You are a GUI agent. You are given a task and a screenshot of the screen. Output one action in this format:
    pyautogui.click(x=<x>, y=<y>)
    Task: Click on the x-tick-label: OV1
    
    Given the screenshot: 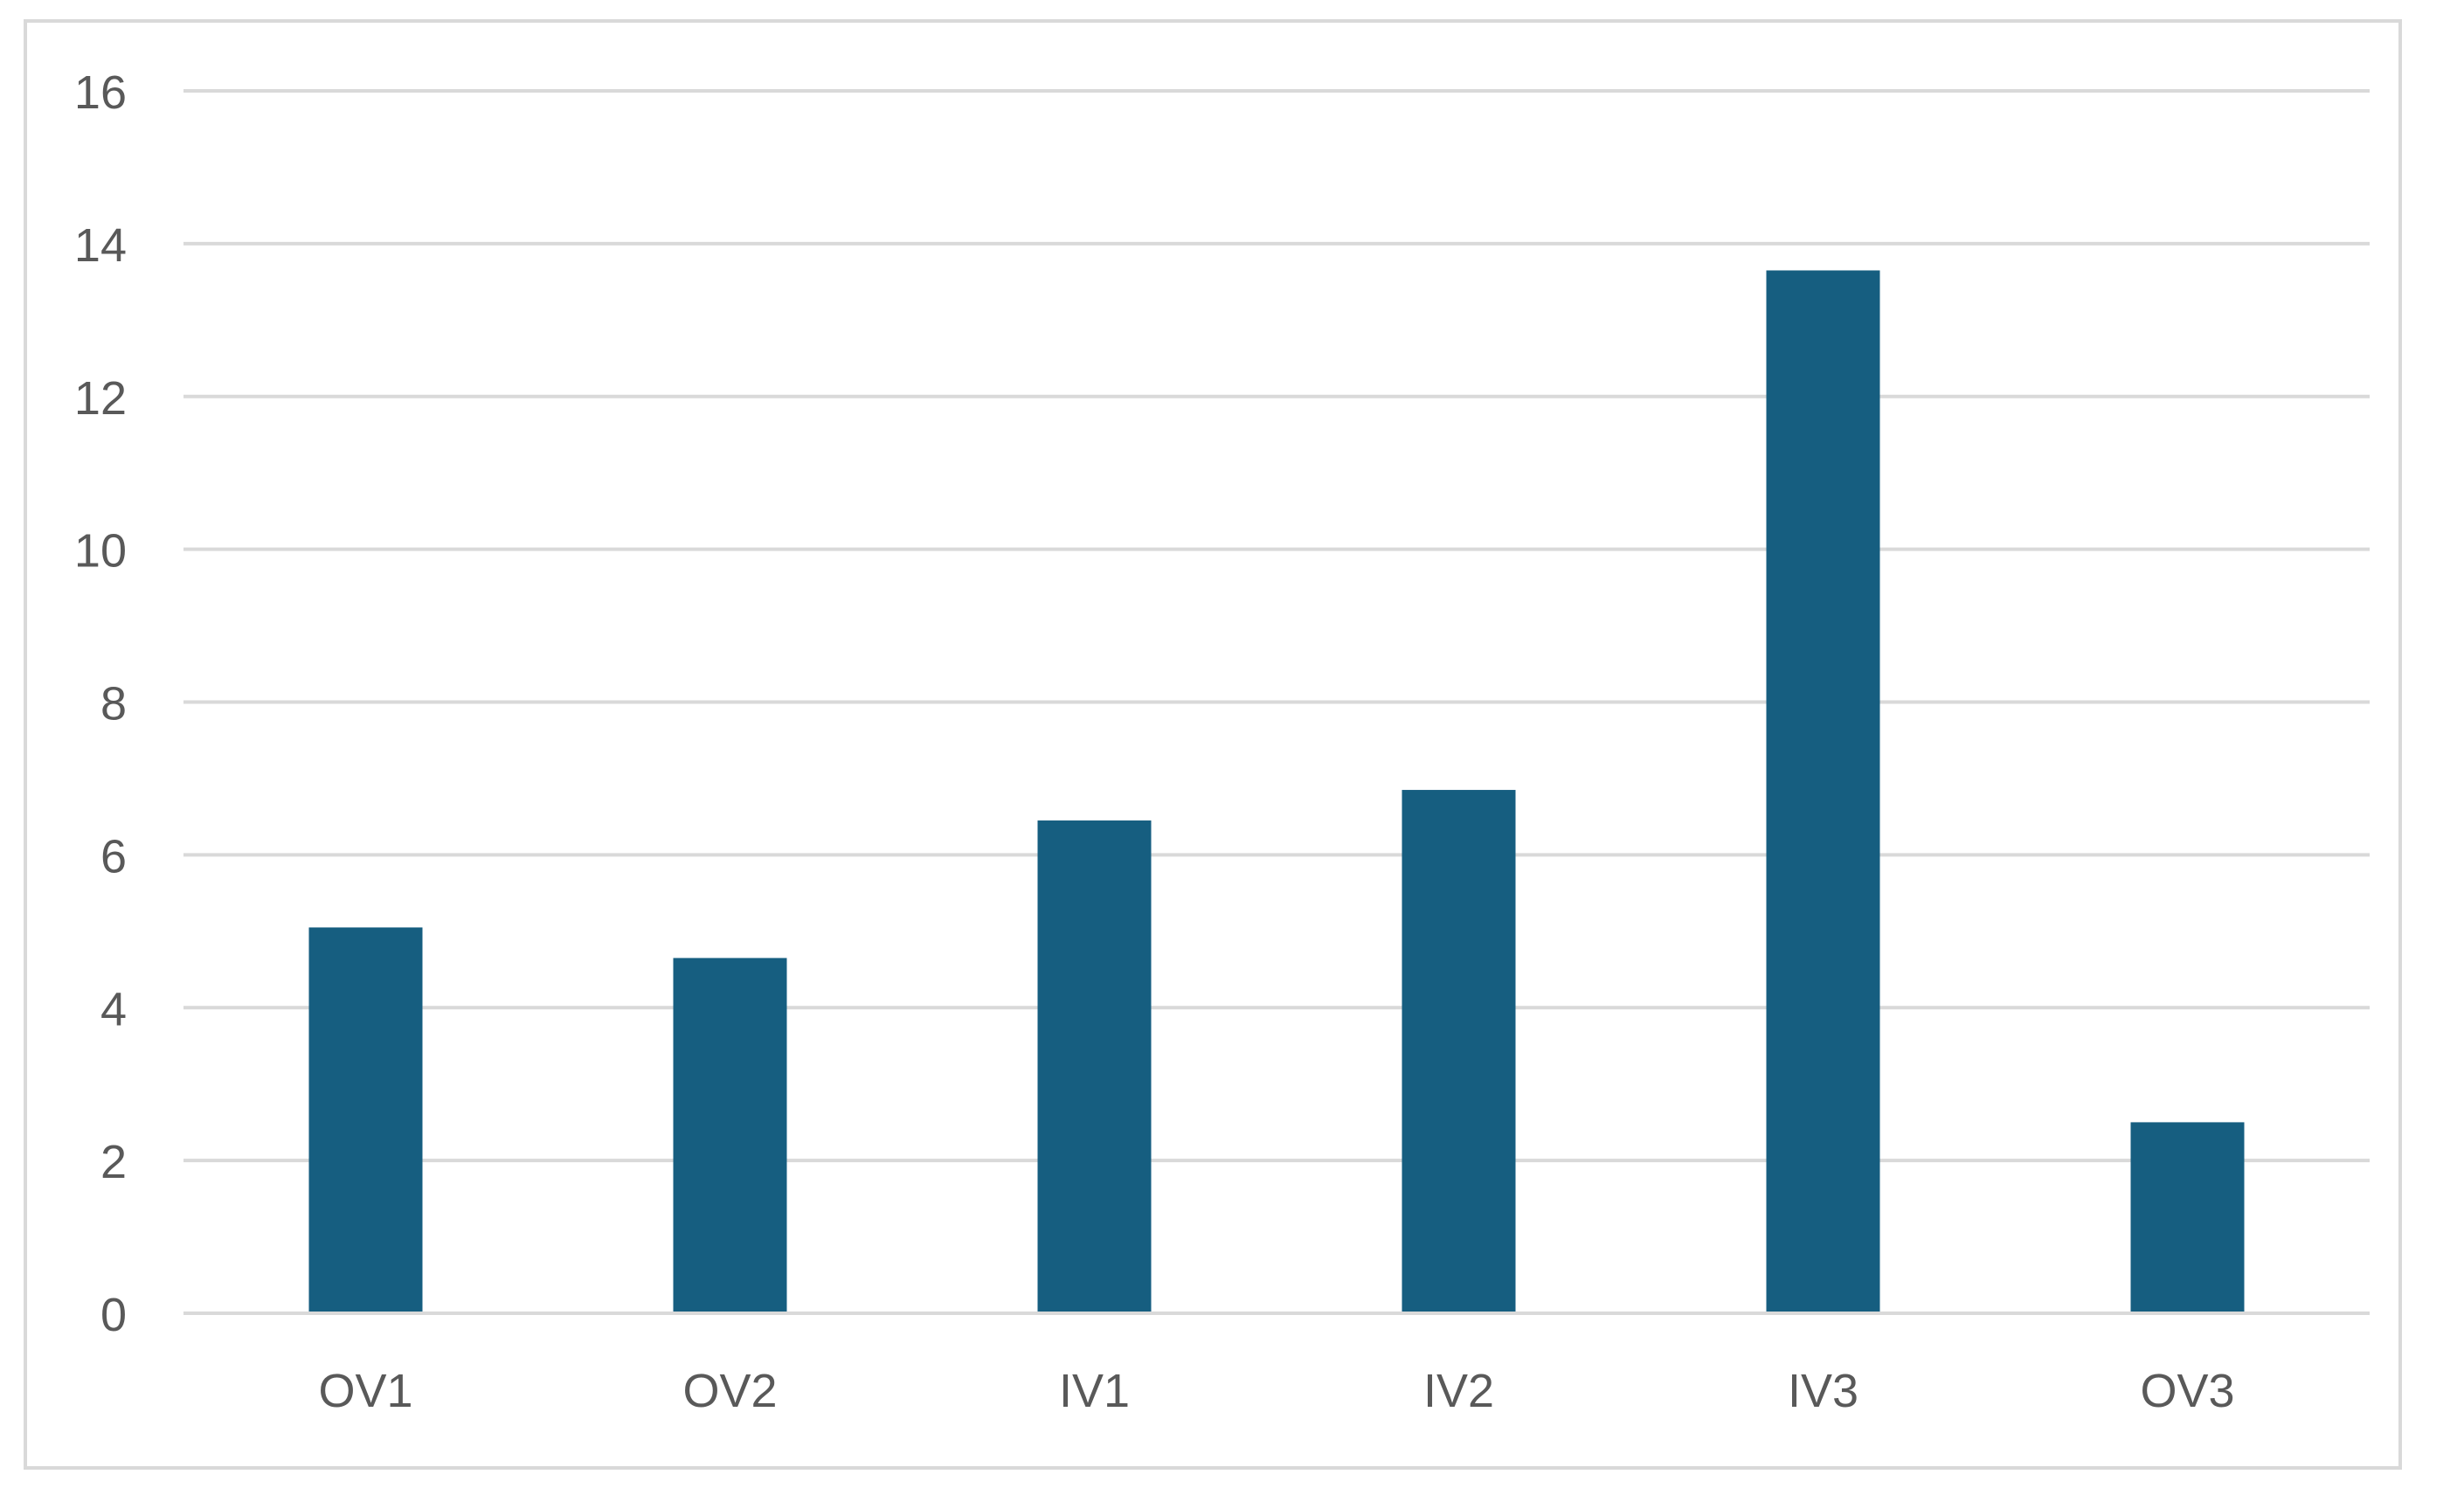 What is the action you would take?
    pyautogui.click(x=365, y=1391)
    